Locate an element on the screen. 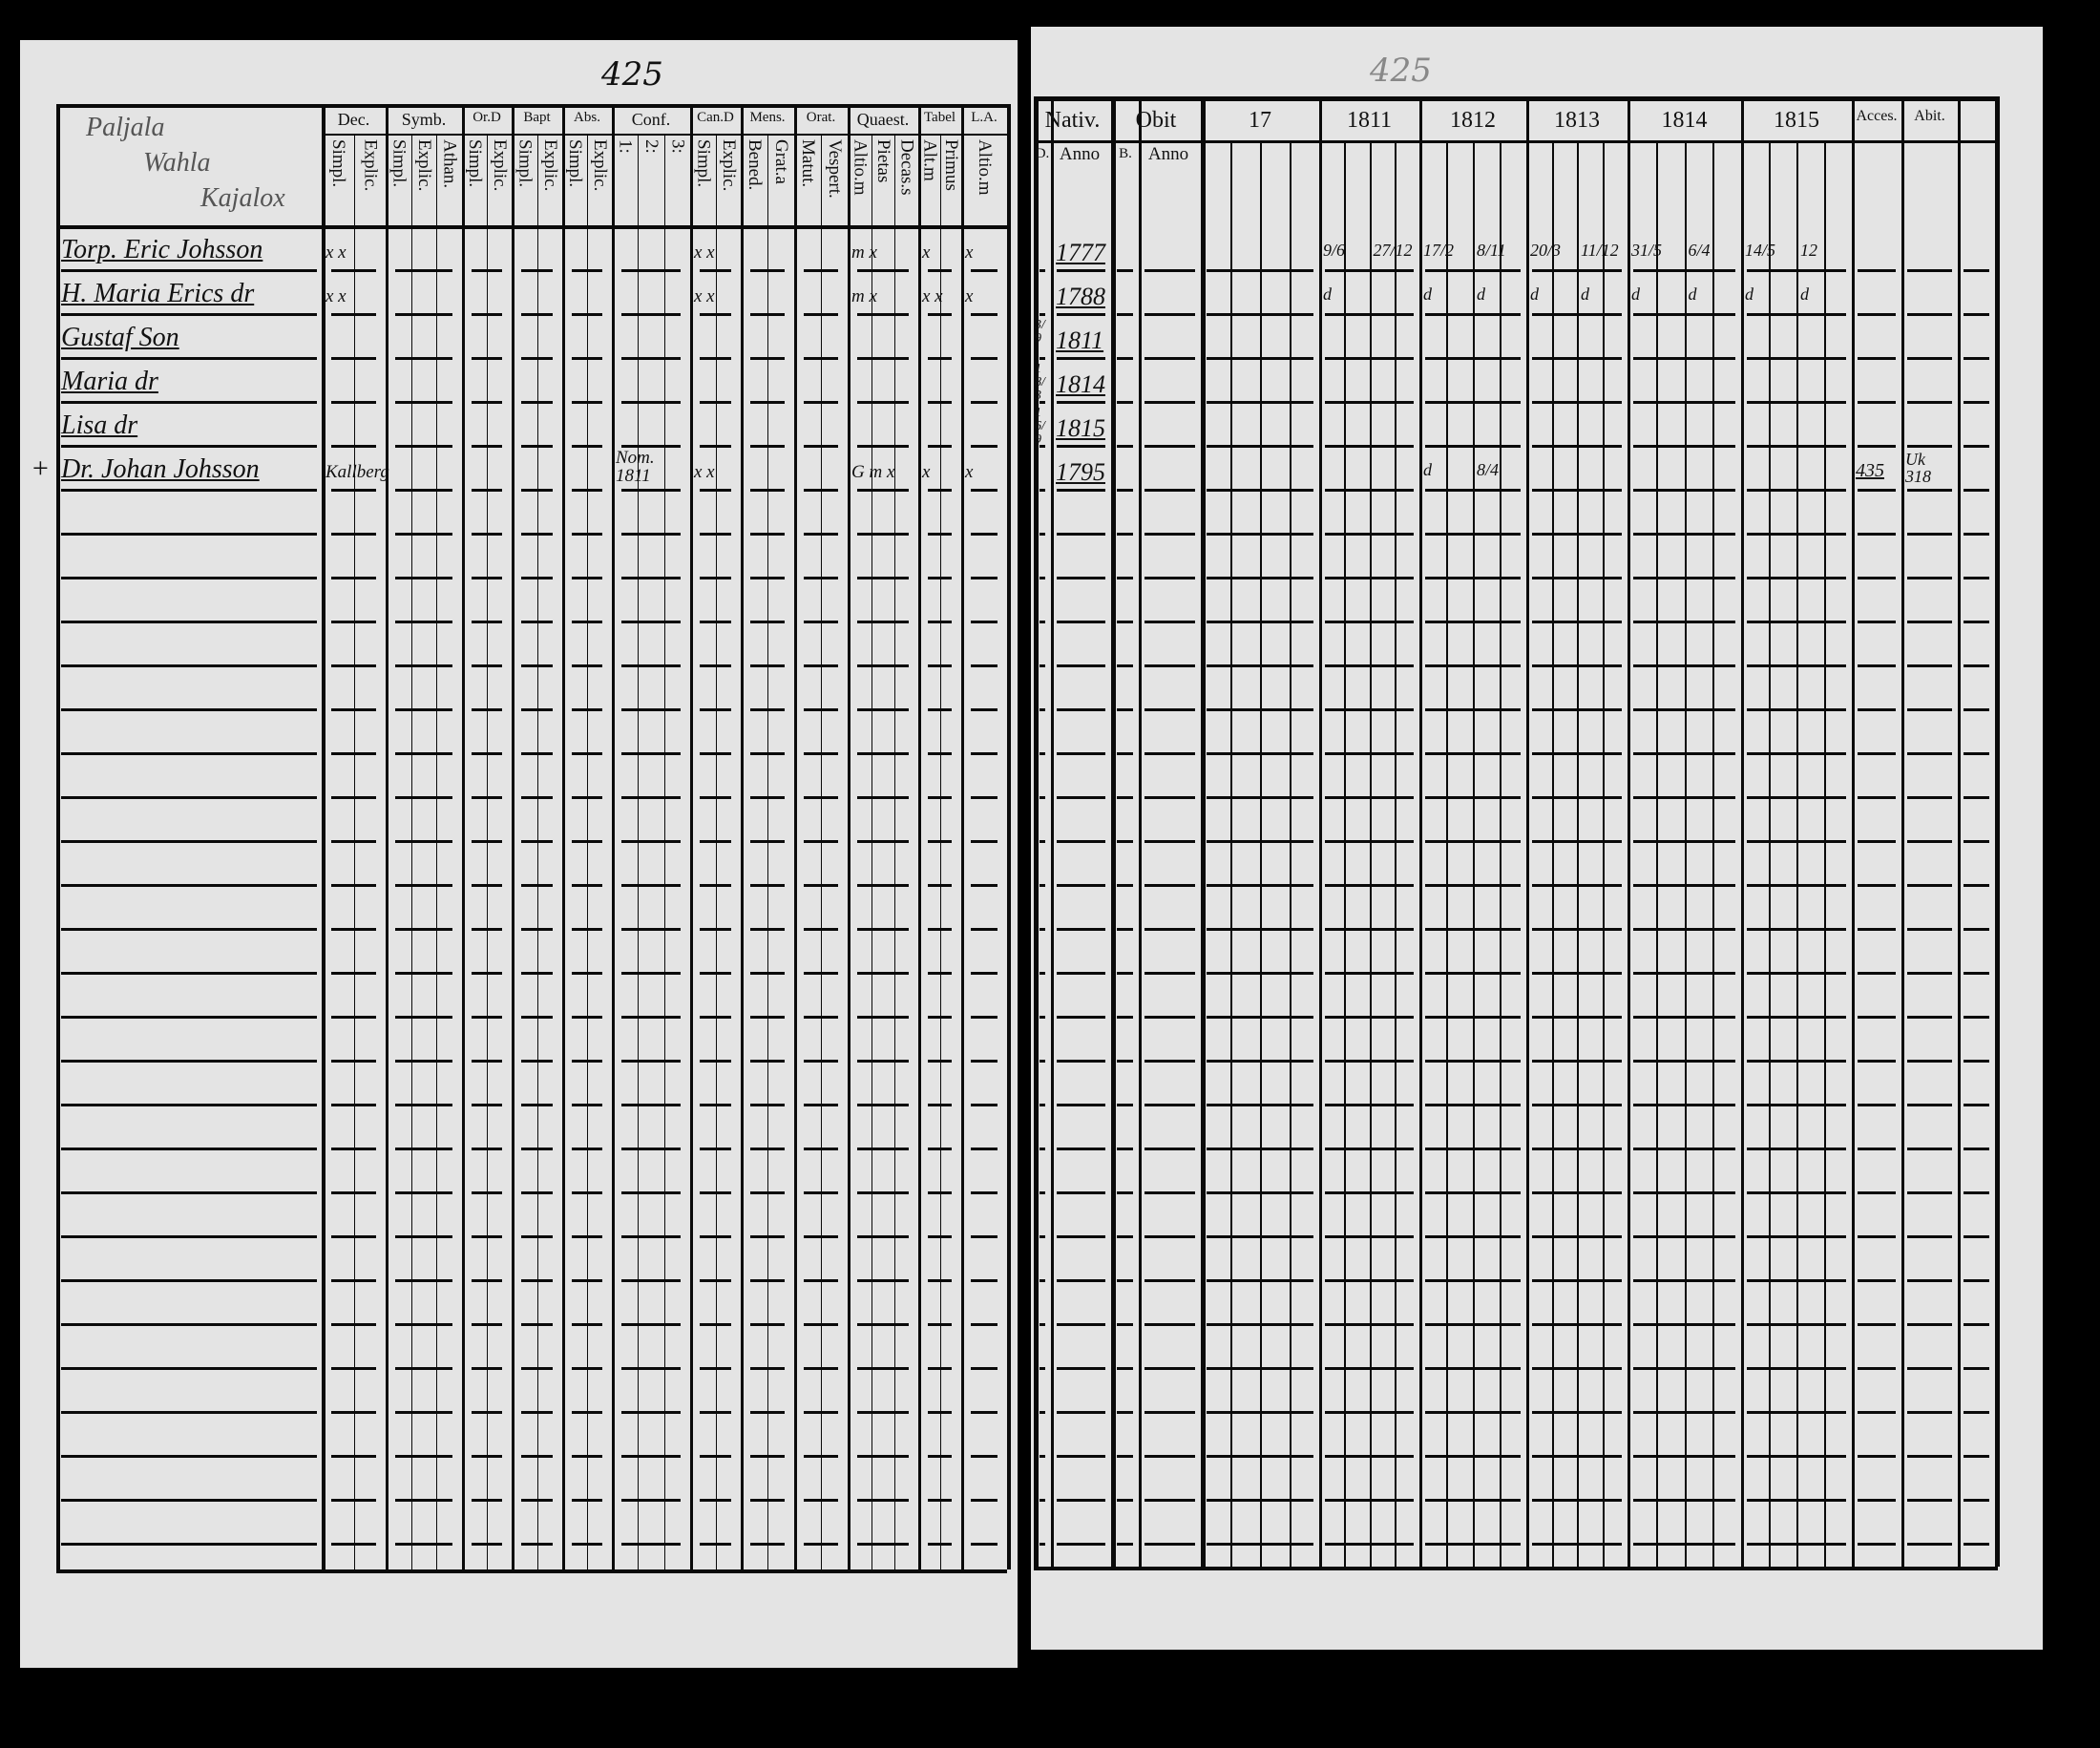  column-header: Mens. is located at coordinates (767, 117).